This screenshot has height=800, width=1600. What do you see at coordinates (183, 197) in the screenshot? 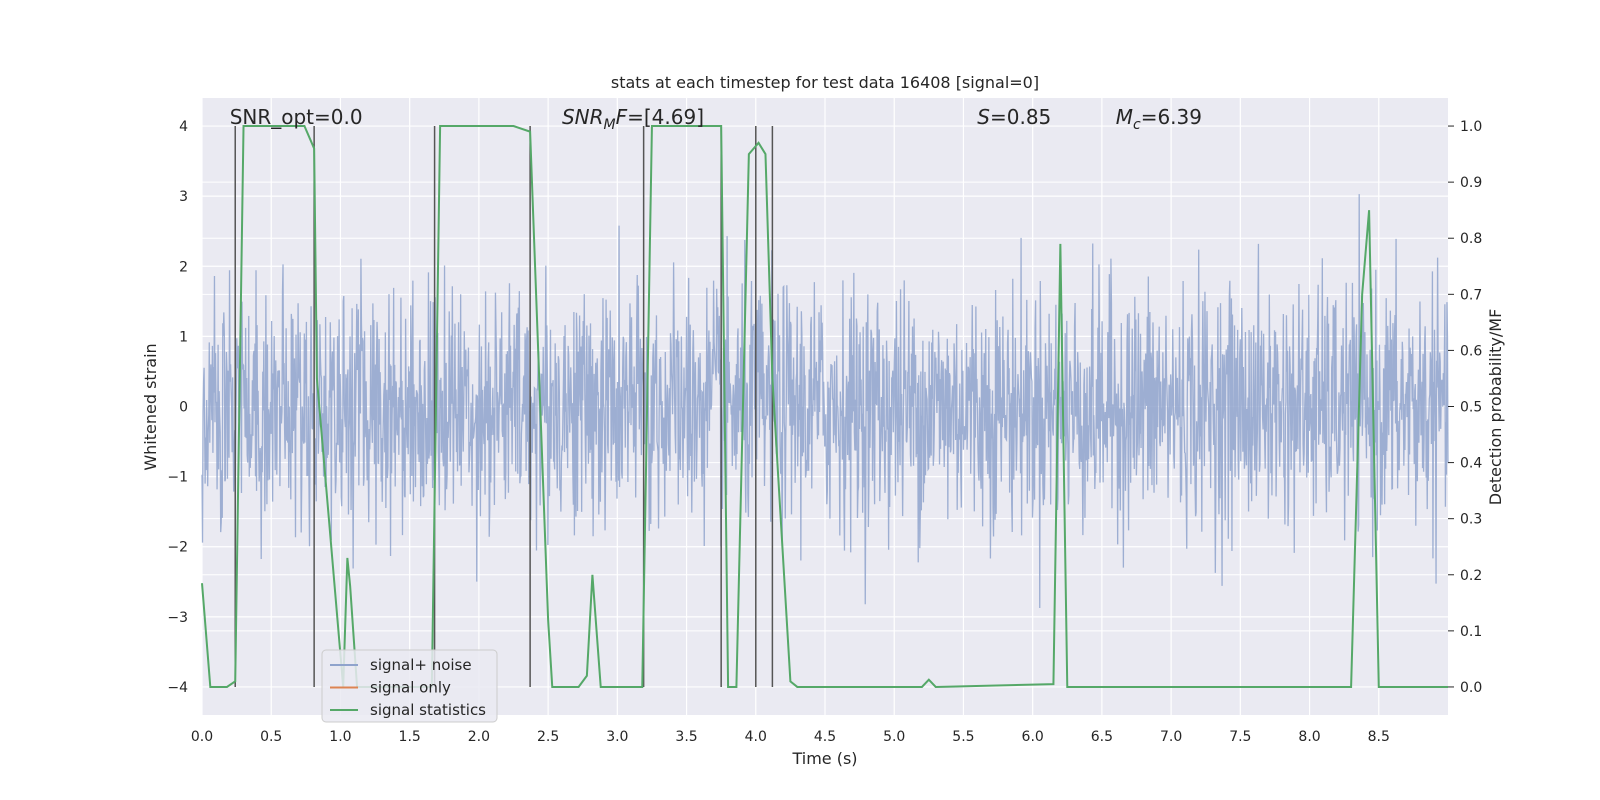
I see `y-tick-label: 3` at bounding box center [183, 197].